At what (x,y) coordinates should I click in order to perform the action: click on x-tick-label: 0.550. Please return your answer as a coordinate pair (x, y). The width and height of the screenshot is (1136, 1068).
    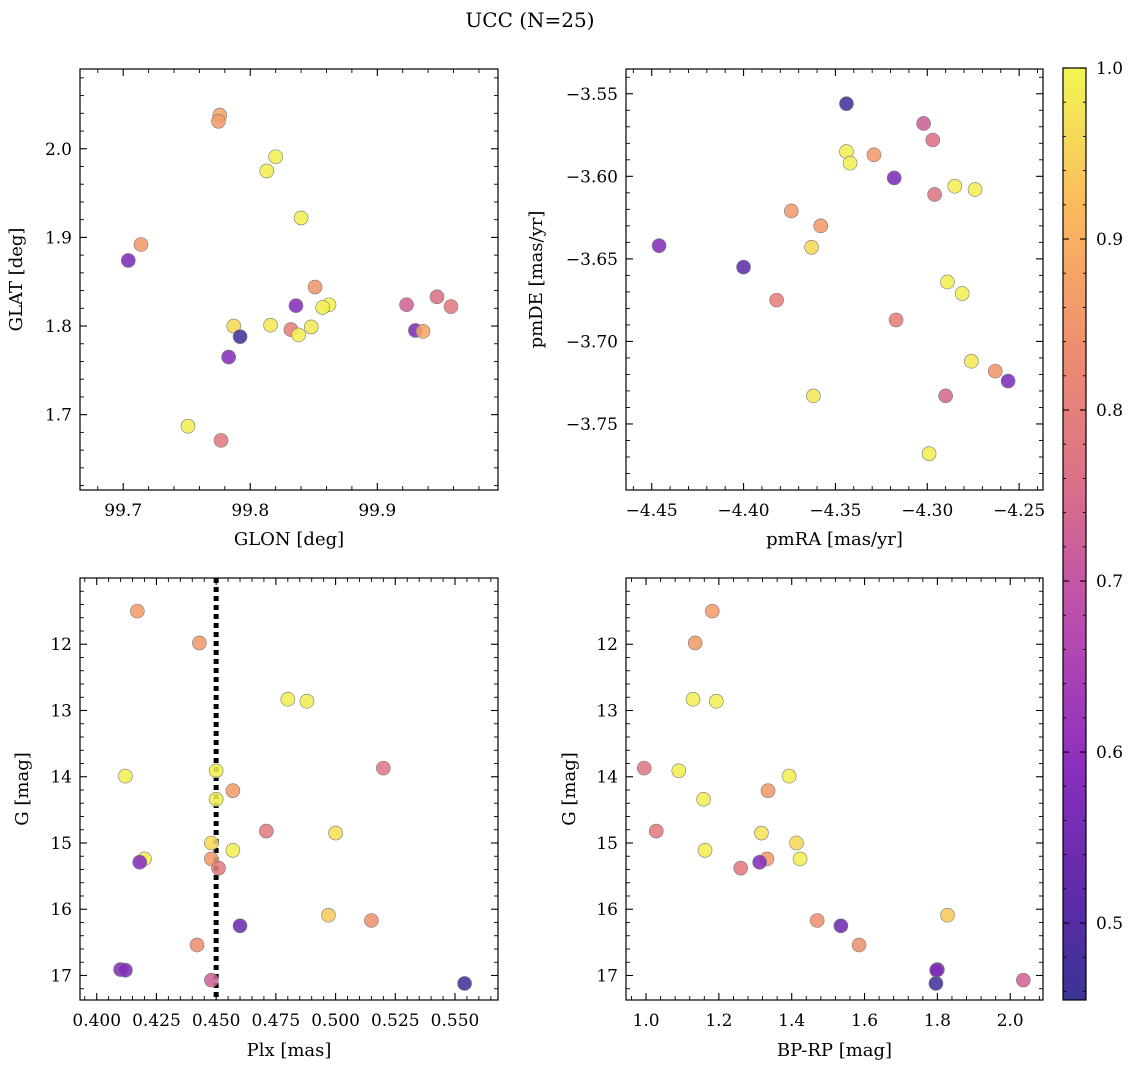
    Looking at the image, I should click on (455, 1021).